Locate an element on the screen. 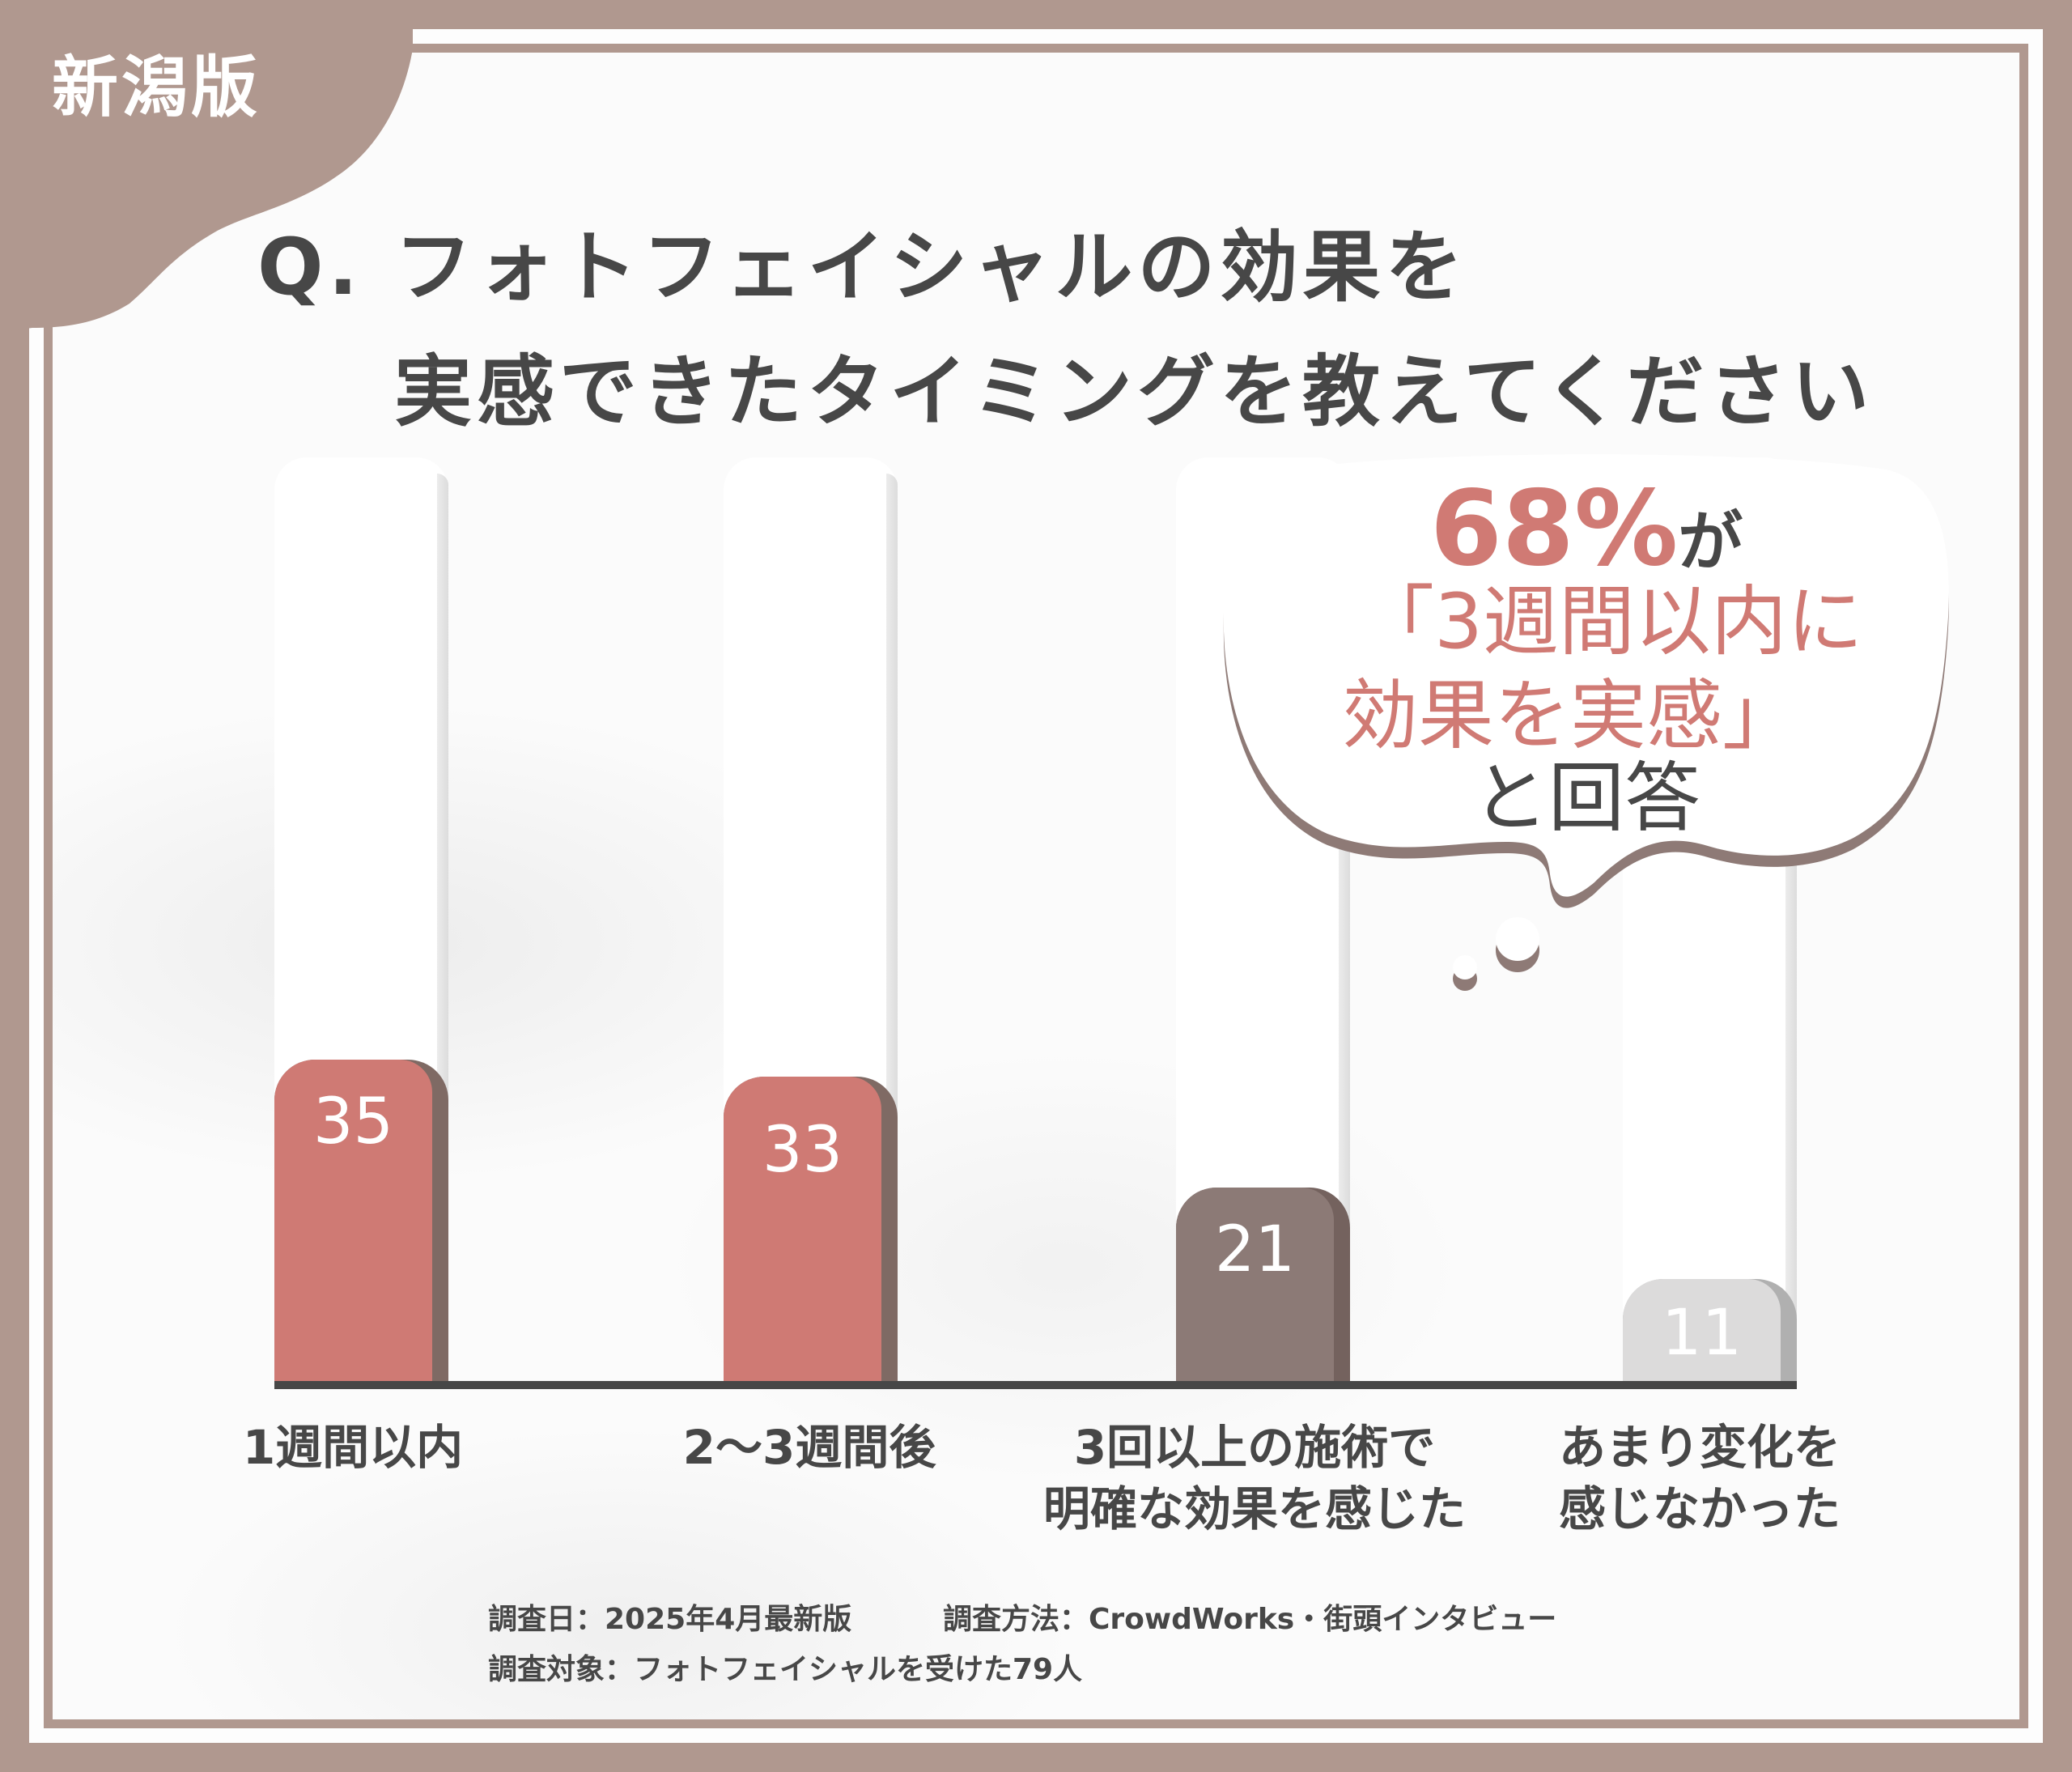 This screenshot has height=1772, width=2072. callout-line1: 68%が is located at coordinates (1586, 530).